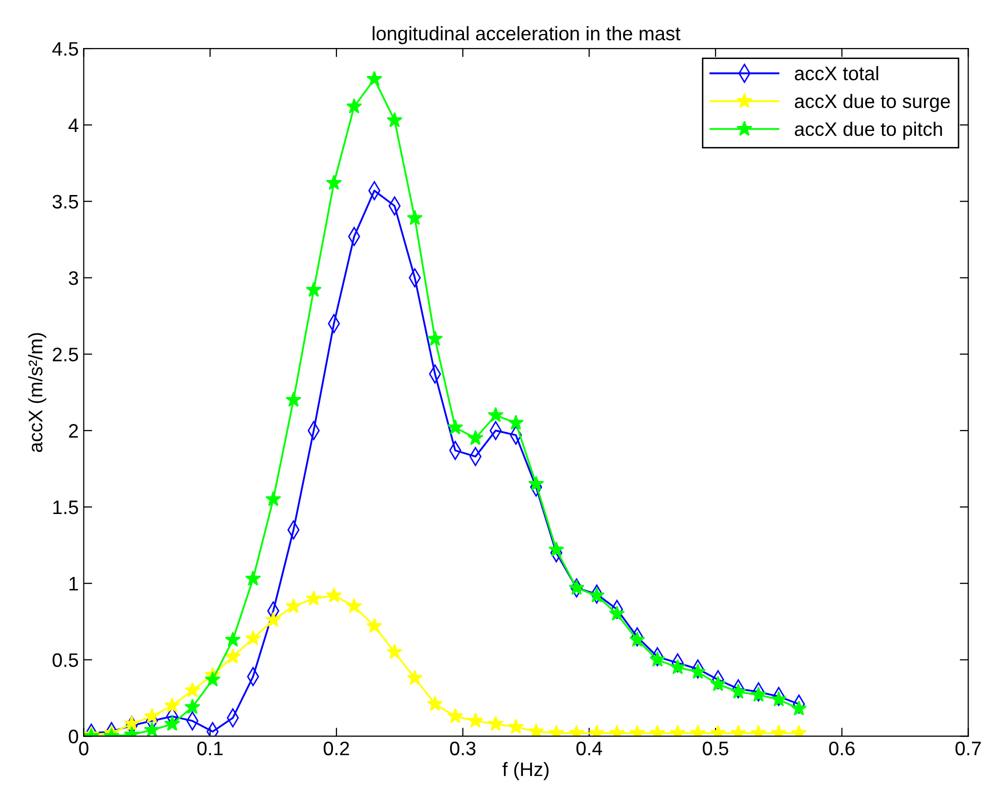 The height and width of the screenshot is (809, 985). Describe the element at coordinates (65, 355) in the screenshot. I see `y-tick-label: 2.5` at that location.